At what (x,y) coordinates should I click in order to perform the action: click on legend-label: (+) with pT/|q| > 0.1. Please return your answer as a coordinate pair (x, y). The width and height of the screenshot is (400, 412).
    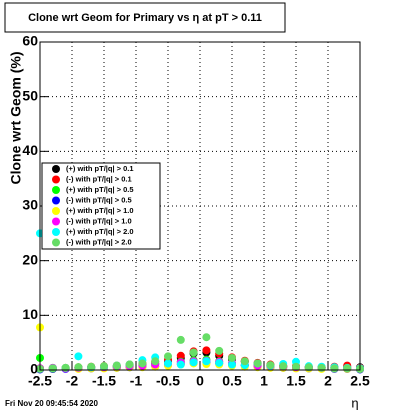
    Looking at the image, I should click on (100, 168).